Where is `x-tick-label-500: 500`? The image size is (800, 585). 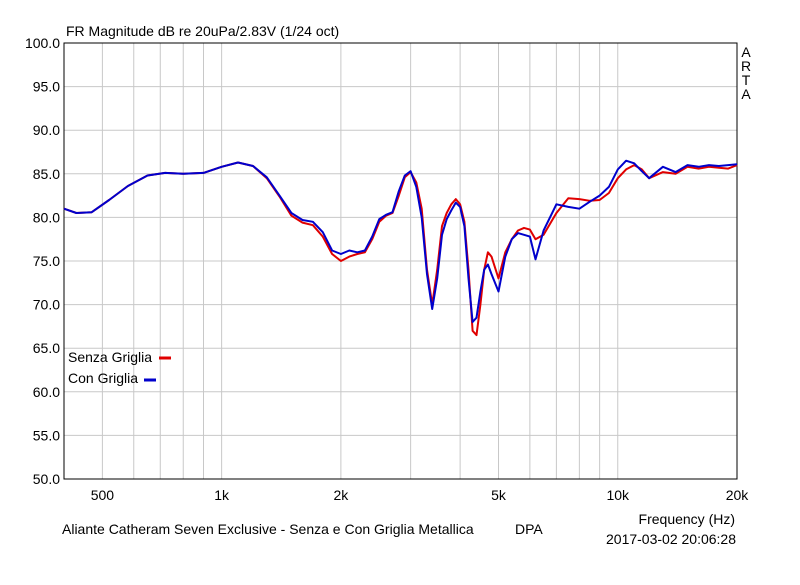 x-tick-label-500: 500 is located at coordinates (103, 495).